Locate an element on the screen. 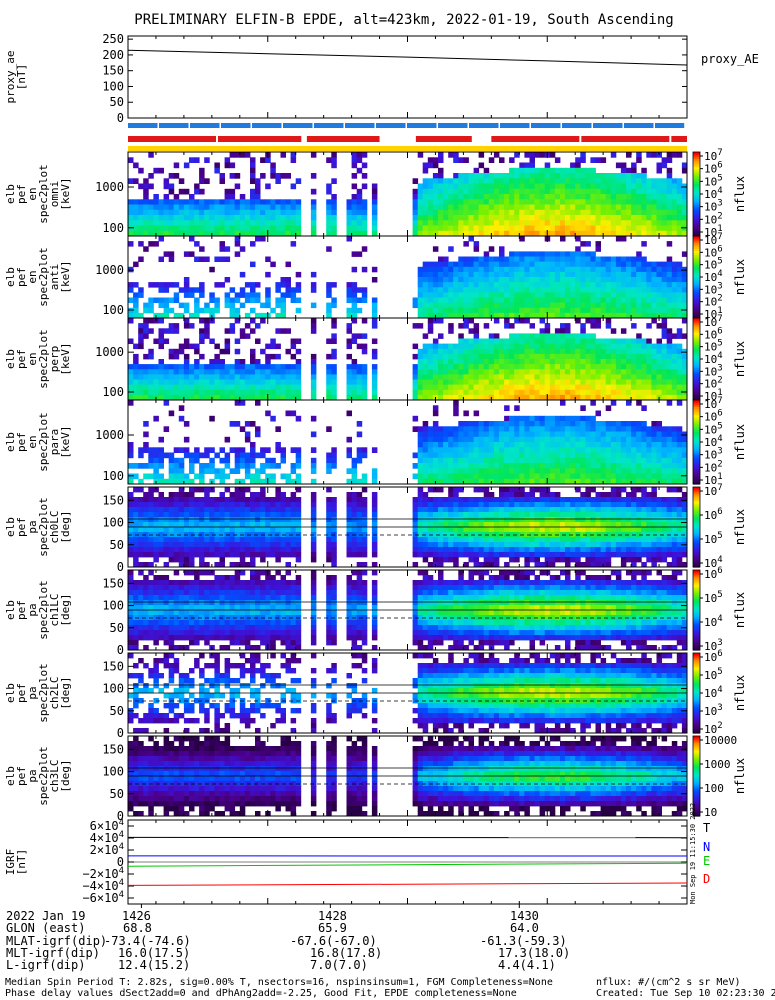 The image size is (775, 1000). en_omni-ytick-label: 100 is located at coordinates (113, 228).